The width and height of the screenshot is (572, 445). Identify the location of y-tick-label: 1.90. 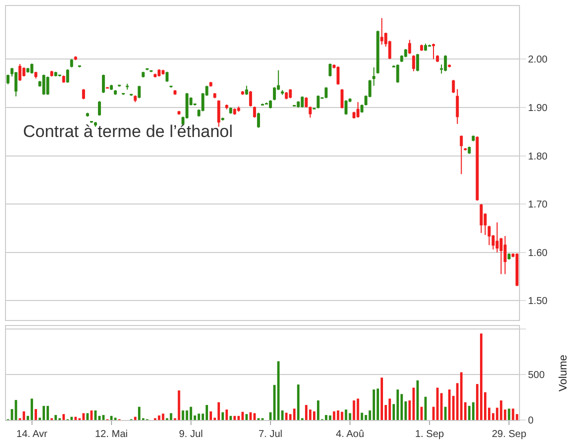
(538, 108).